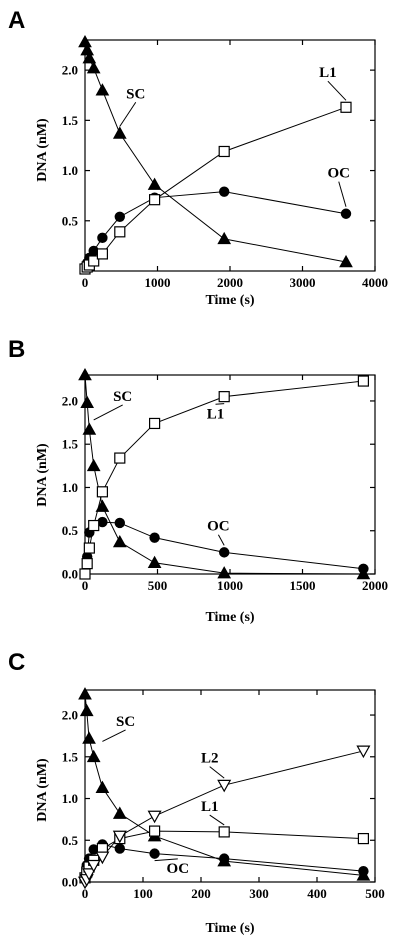 This screenshot has height=942, width=400. What do you see at coordinates (70, 444) in the screenshot?
I see `panel-b-ytick-label: 1.5` at bounding box center [70, 444].